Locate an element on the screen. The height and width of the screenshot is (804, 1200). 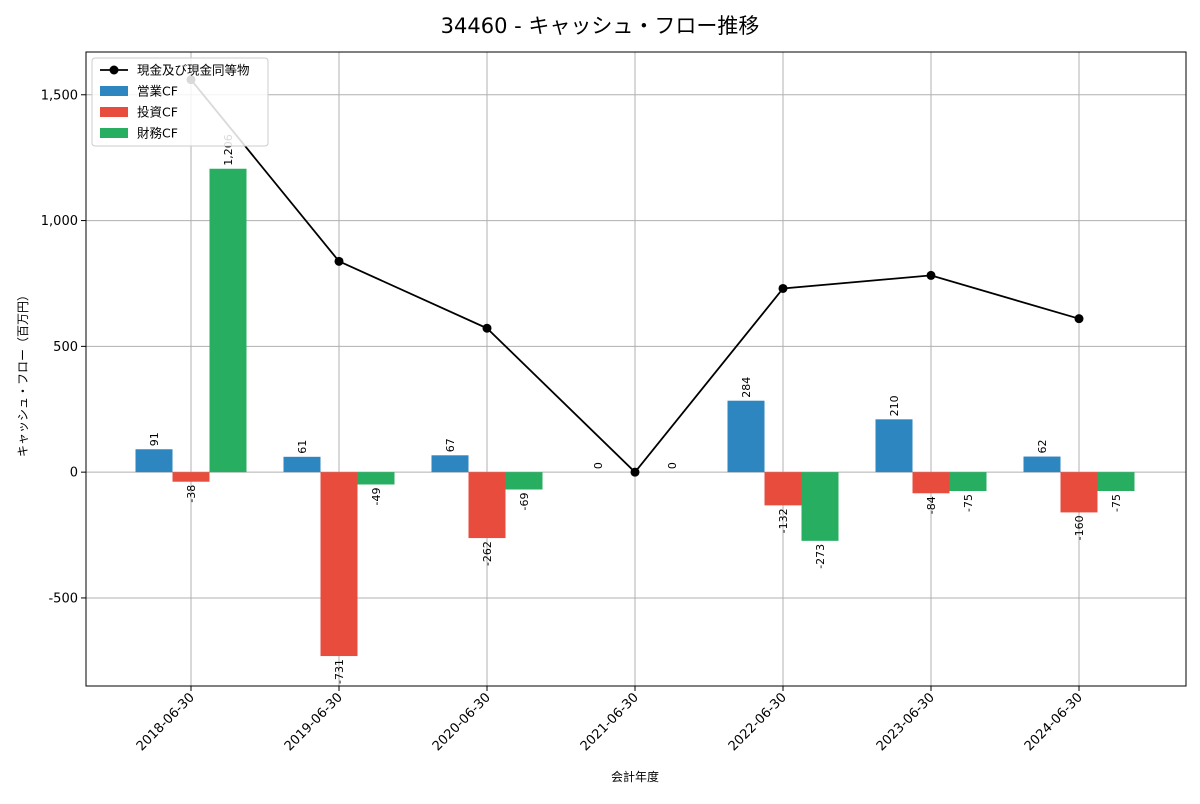
legend-label: 営業CF is located at coordinates (157, 91).